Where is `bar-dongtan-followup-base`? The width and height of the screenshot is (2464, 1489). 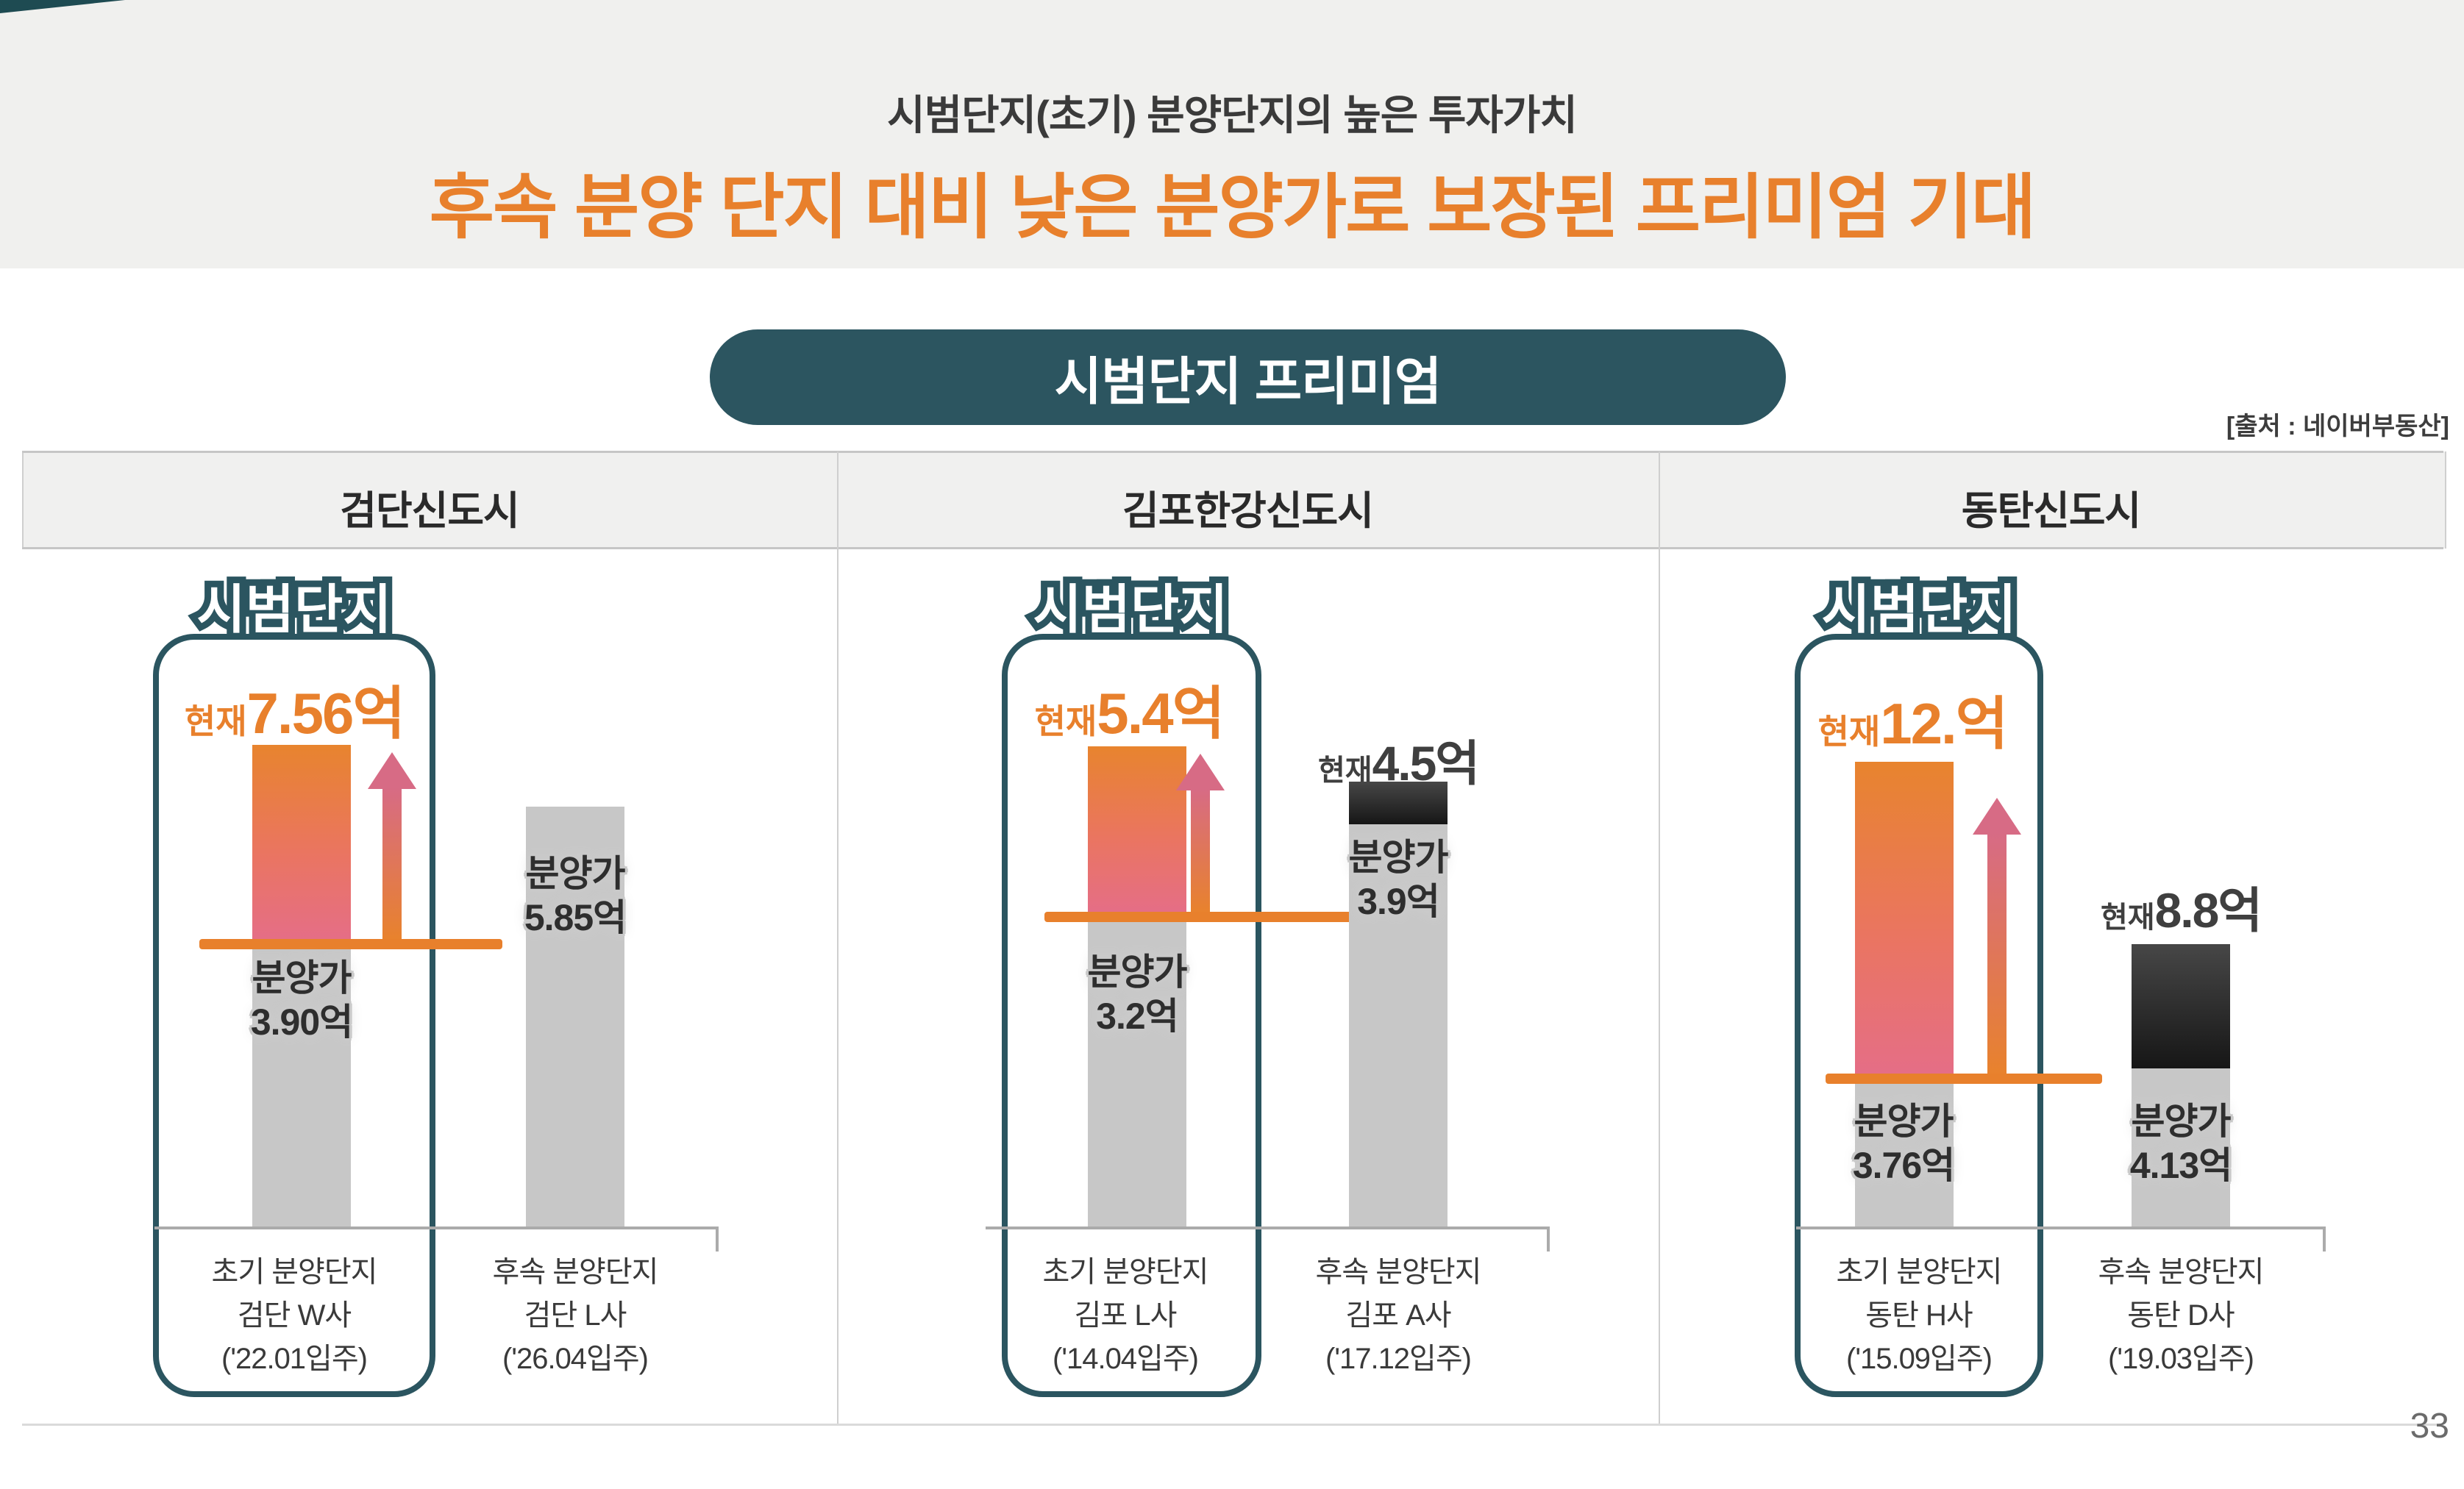 bar-dongtan-followup-base is located at coordinates (2181, 1148).